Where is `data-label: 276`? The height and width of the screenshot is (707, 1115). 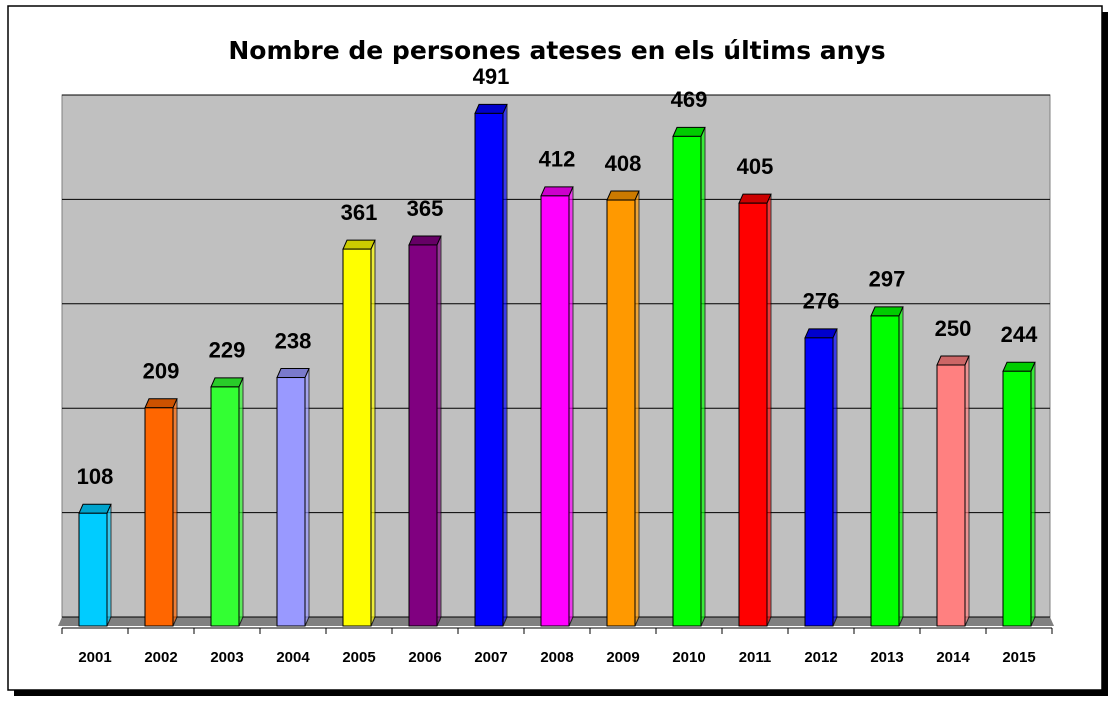
data-label: 276 is located at coordinates (821, 301).